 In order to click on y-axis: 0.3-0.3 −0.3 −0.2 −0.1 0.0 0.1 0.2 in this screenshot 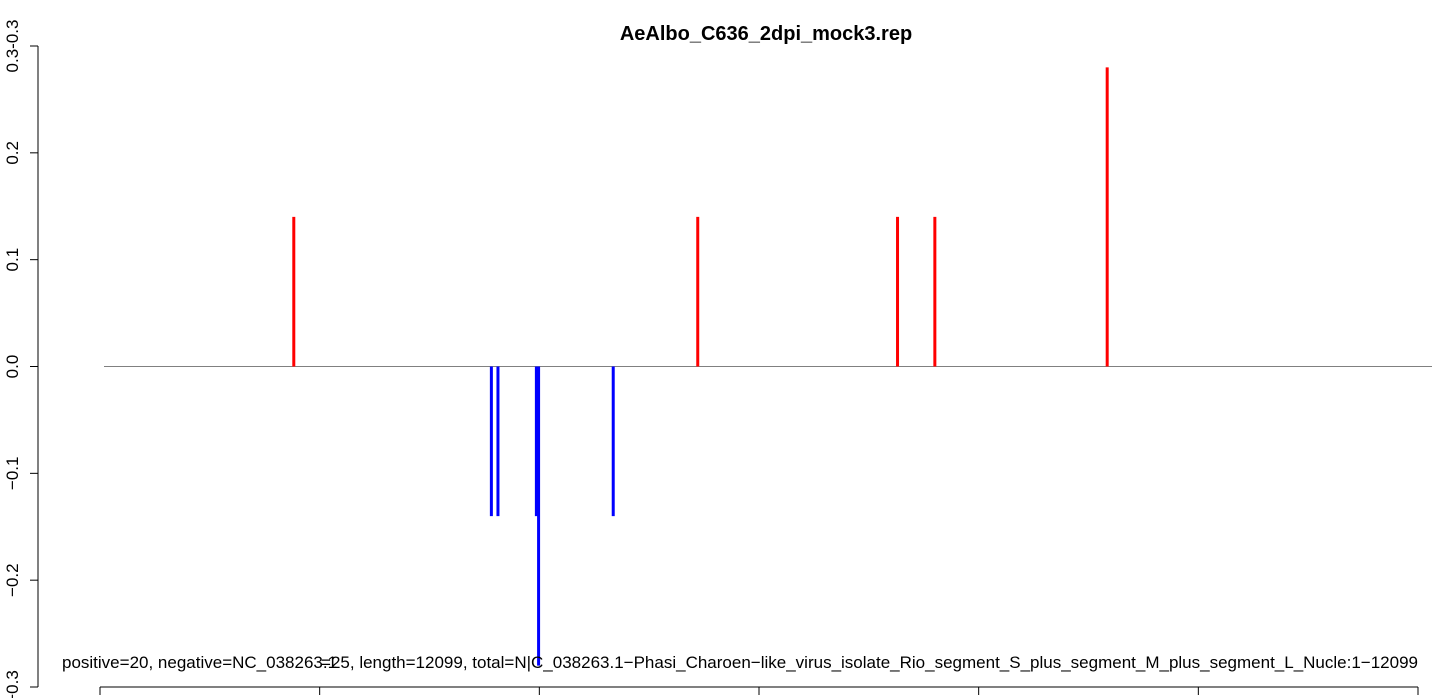, I will do `click(21, 359)`.